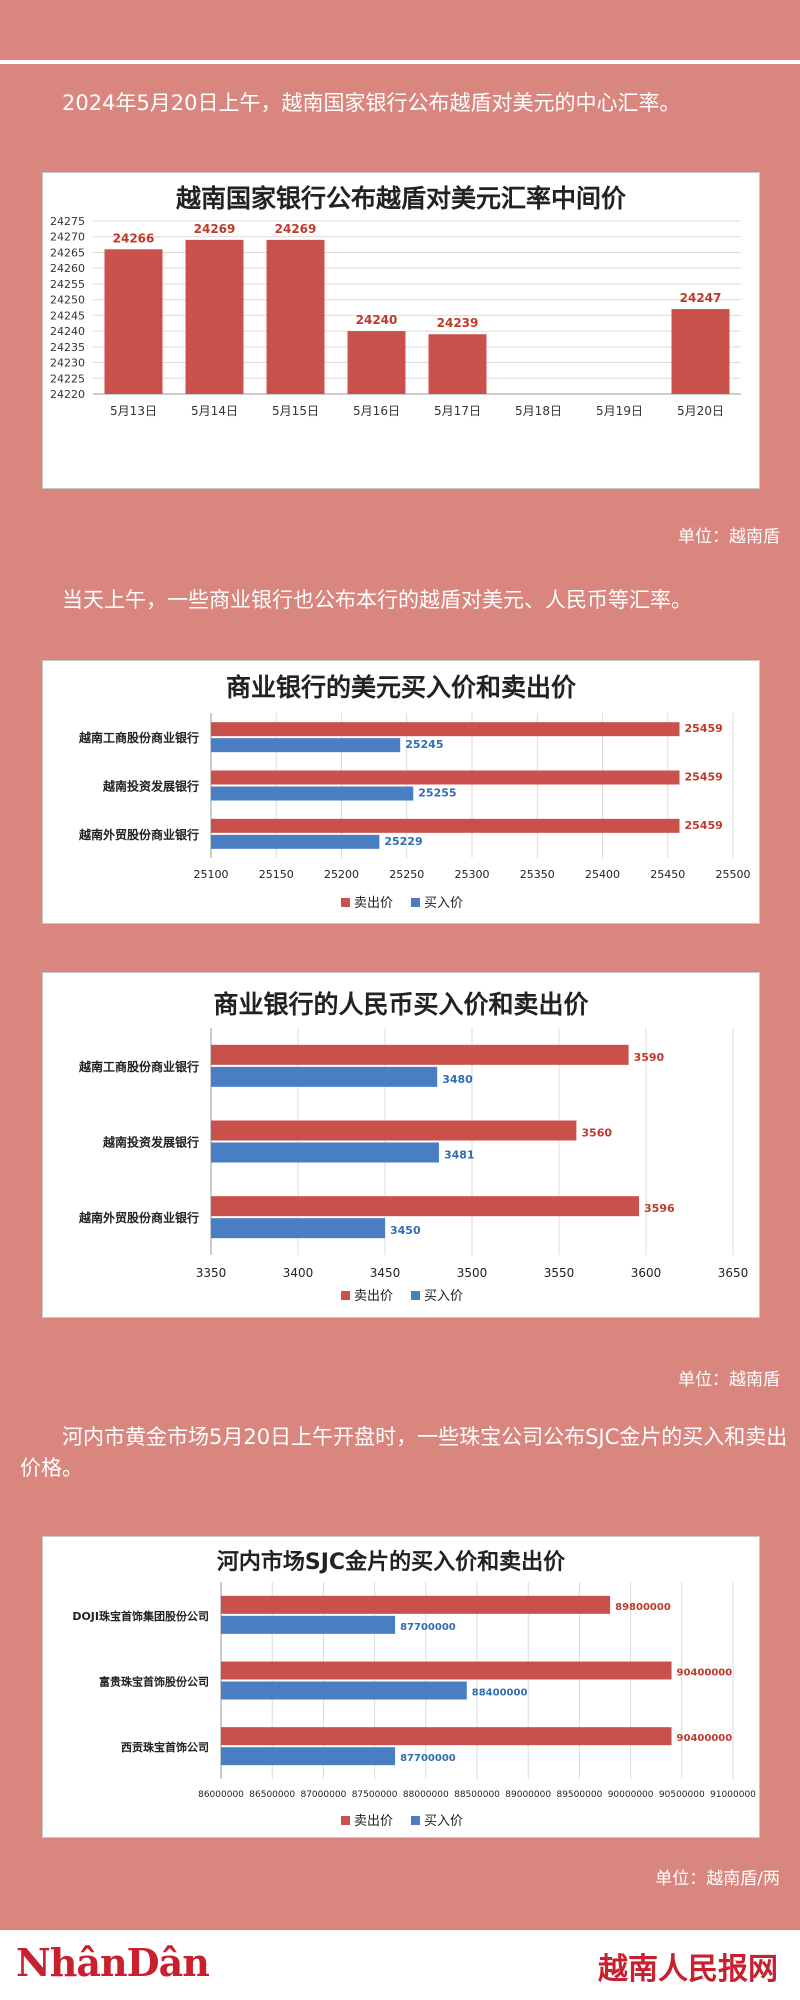 This screenshot has height=2000, width=800. Describe the element at coordinates (214, 411) in the screenshot. I see `x-tick-label: 5月14日` at that location.